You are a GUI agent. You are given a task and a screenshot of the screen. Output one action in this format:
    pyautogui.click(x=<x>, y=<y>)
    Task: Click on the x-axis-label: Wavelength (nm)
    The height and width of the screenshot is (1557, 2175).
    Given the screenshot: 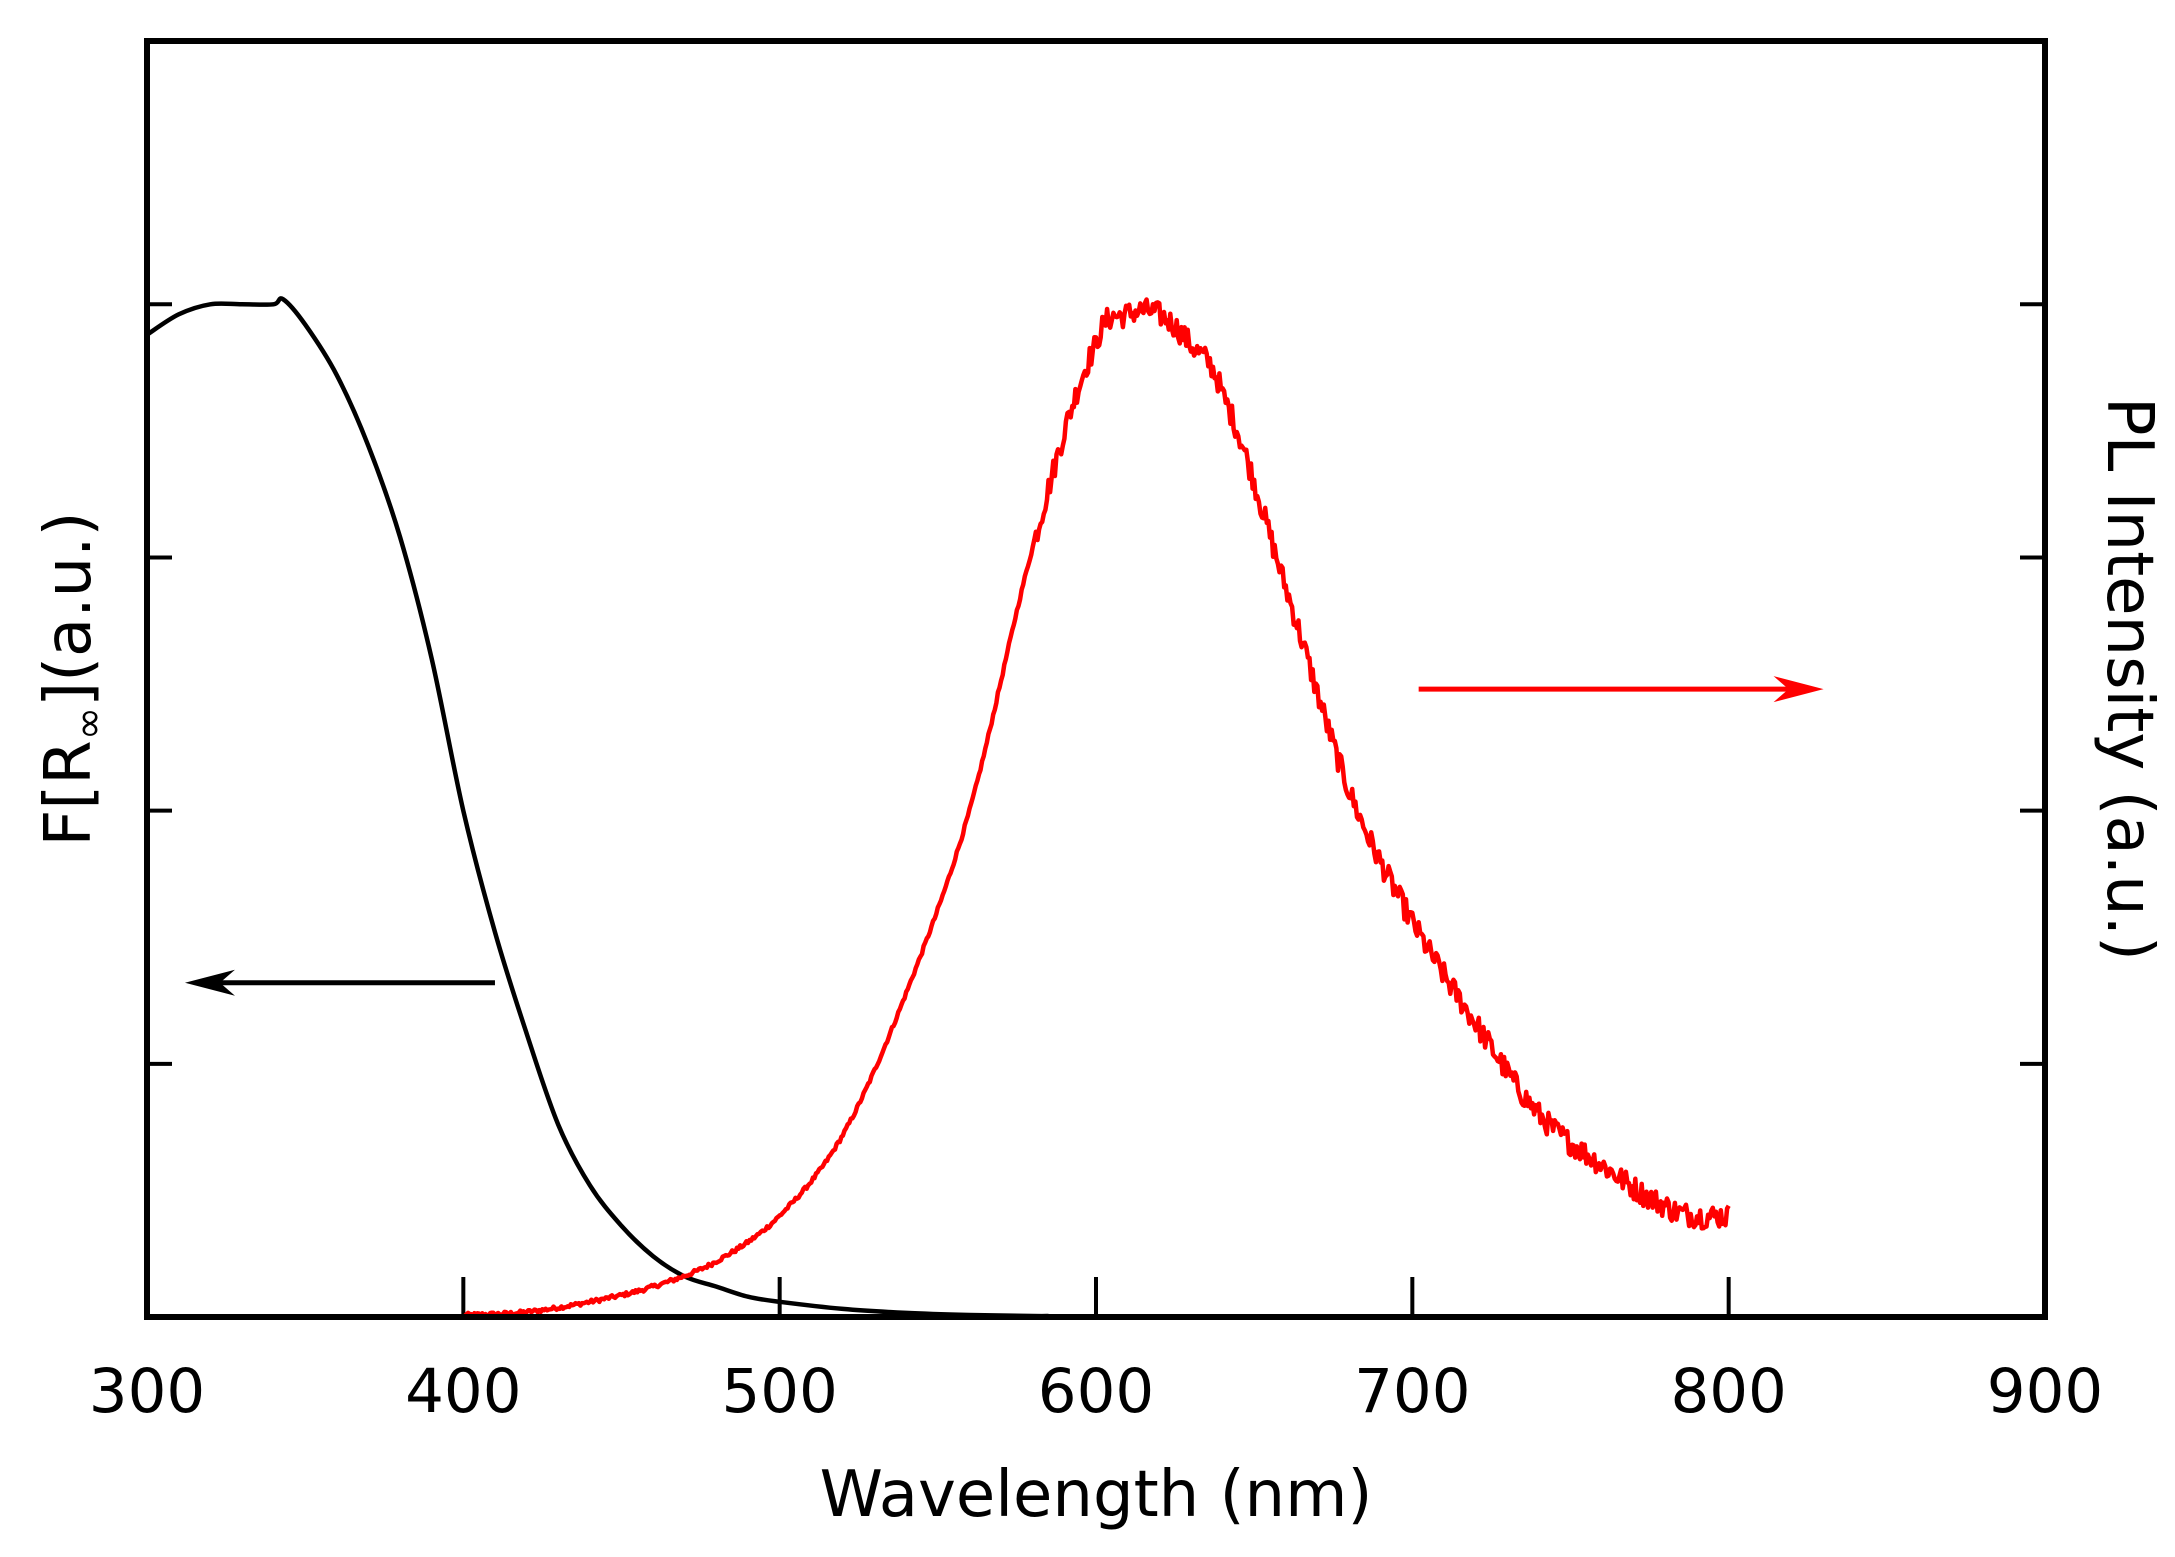 What is the action you would take?
    pyautogui.click(x=1096, y=1495)
    